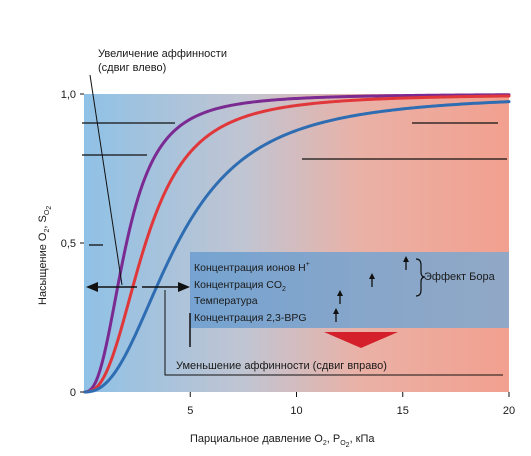 This screenshot has height=456, width=531. Describe the element at coordinates (282, 441) in the screenshot. I see `x-axis-label: Парциальное давление O2, PO2, кПа` at that location.